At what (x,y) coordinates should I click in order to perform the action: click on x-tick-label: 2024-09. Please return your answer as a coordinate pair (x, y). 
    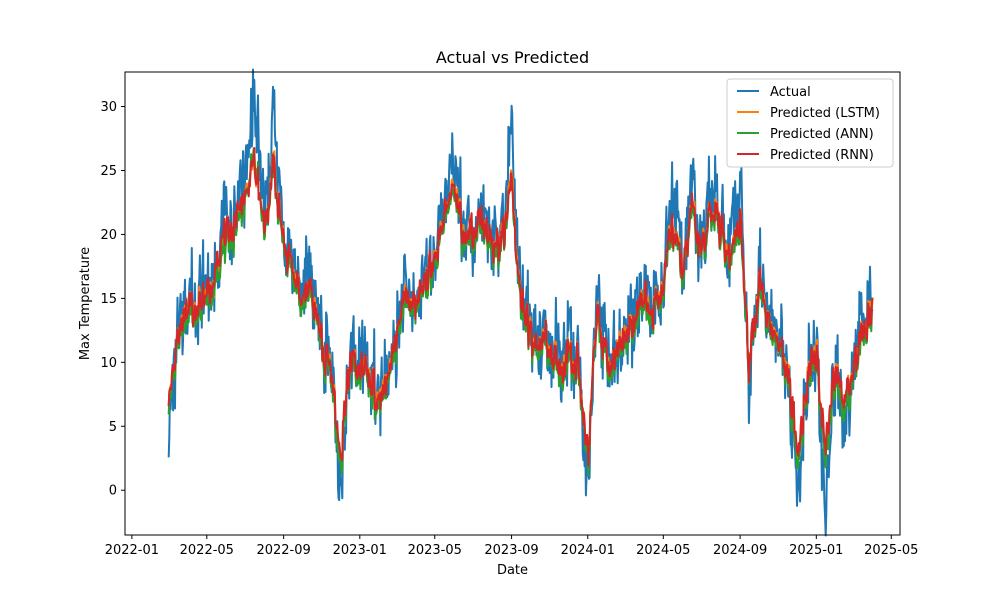
    Looking at the image, I should click on (740, 550).